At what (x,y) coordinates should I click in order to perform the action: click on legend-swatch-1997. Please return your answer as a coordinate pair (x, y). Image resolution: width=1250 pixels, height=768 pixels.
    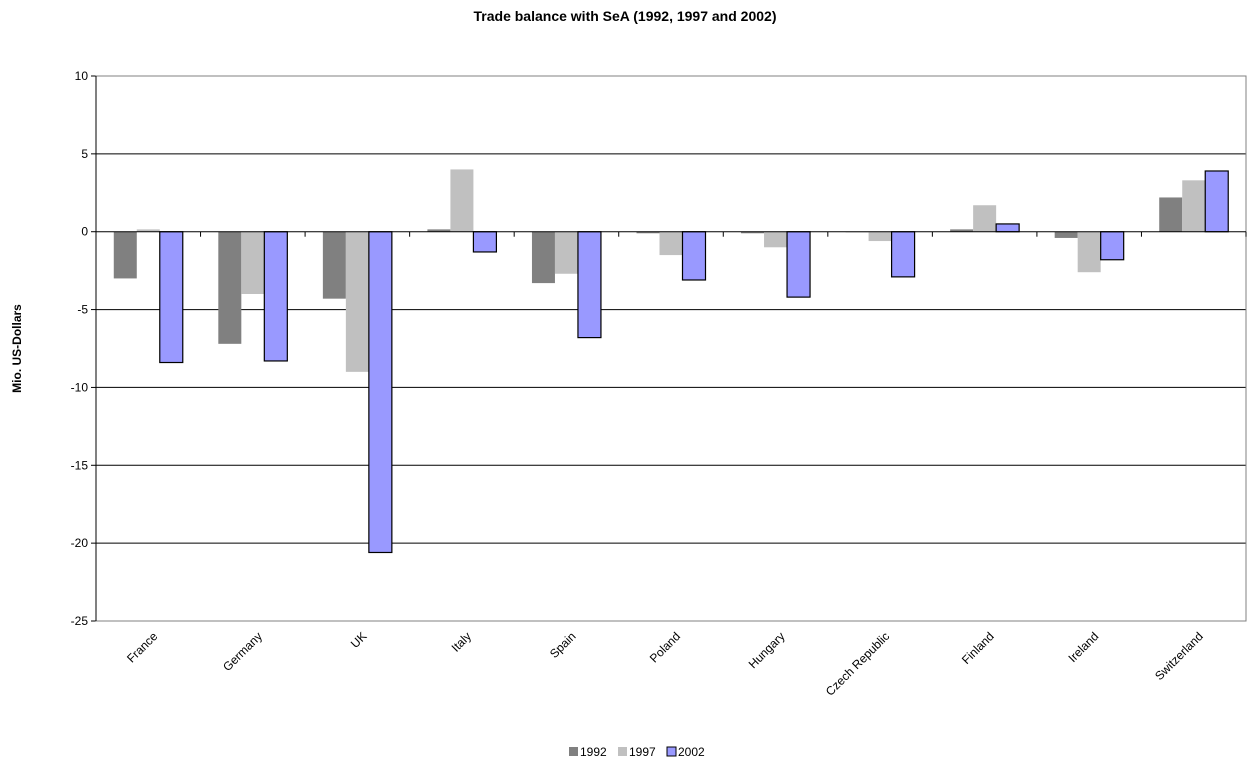
    Looking at the image, I should click on (622, 751).